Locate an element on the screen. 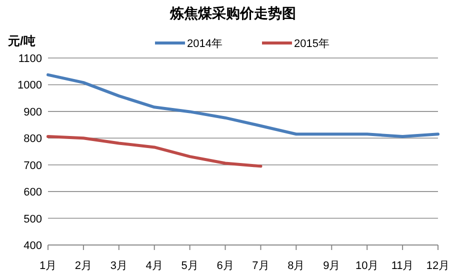 The image size is (467, 279). legend-label: 2014年 is located at coordinates (204, 44).